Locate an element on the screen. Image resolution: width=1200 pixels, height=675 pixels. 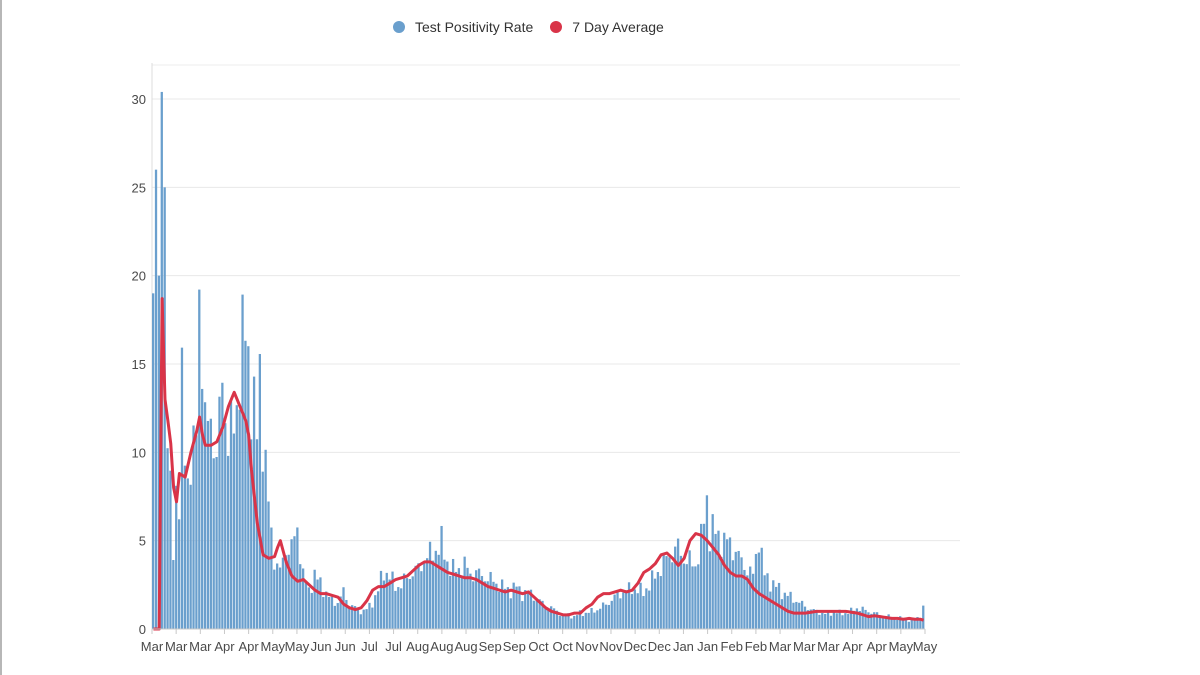
legend-item-test-positivity: Test Positivity Rate is located at coordinates (463, 27).